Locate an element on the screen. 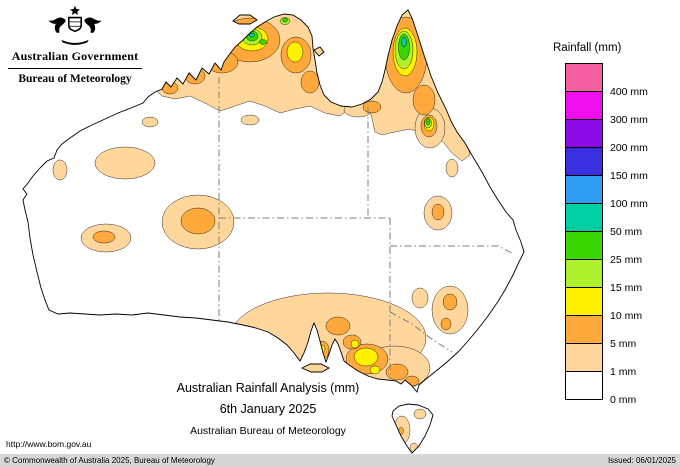  legend-item: 25 mm is located at coordinates (603, 249).